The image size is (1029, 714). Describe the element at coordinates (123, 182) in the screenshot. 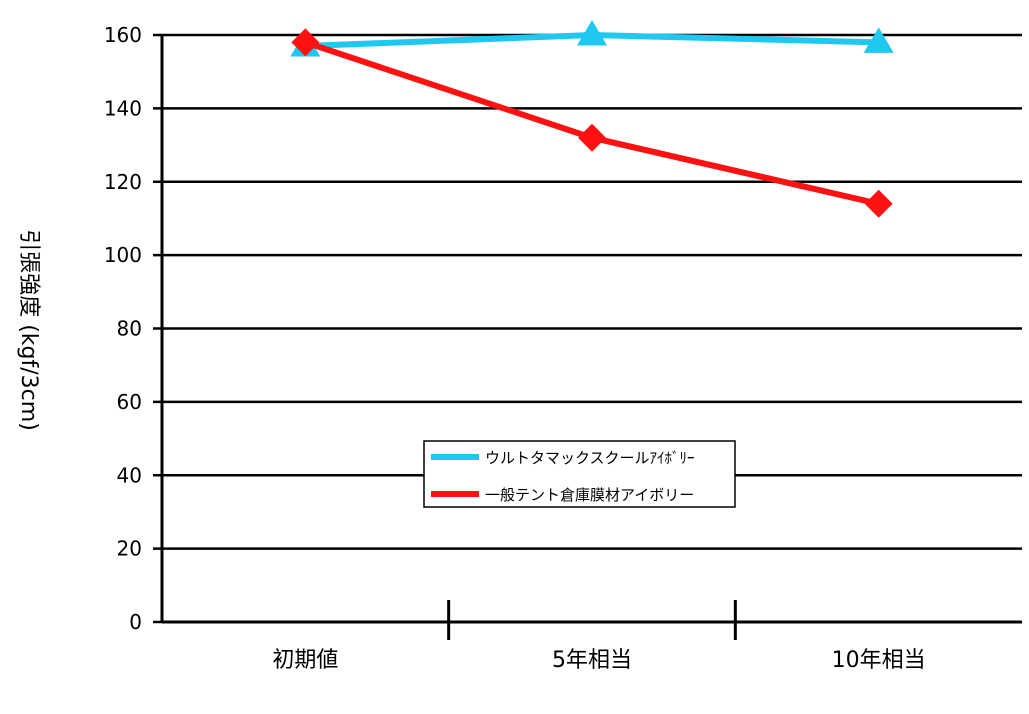

I see `y-tick-label: 120` at that location.